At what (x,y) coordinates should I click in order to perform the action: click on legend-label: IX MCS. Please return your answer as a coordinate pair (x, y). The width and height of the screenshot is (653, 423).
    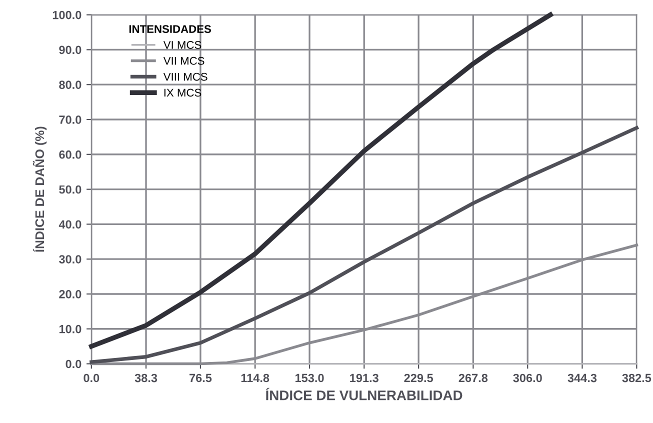
    Looking at the image, I should click on (183, 92).